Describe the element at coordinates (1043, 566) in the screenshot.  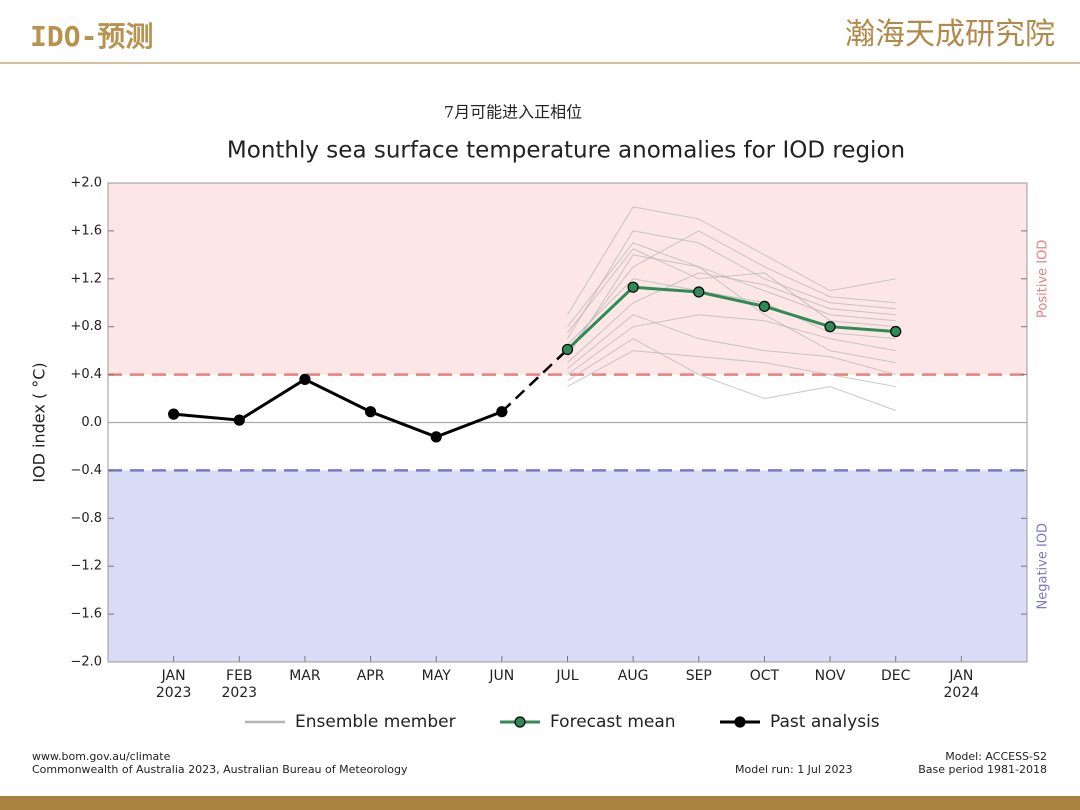
I see `negative-label: Negative IOD` at that location.